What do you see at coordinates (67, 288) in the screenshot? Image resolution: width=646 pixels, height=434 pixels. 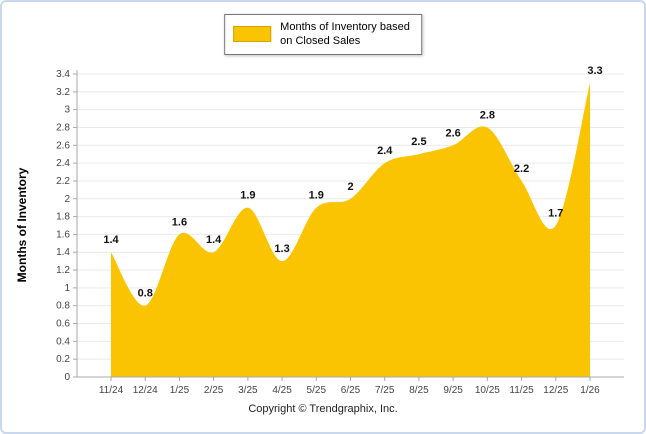 I see `svg-text: 1` at bounding box center [67, 288].